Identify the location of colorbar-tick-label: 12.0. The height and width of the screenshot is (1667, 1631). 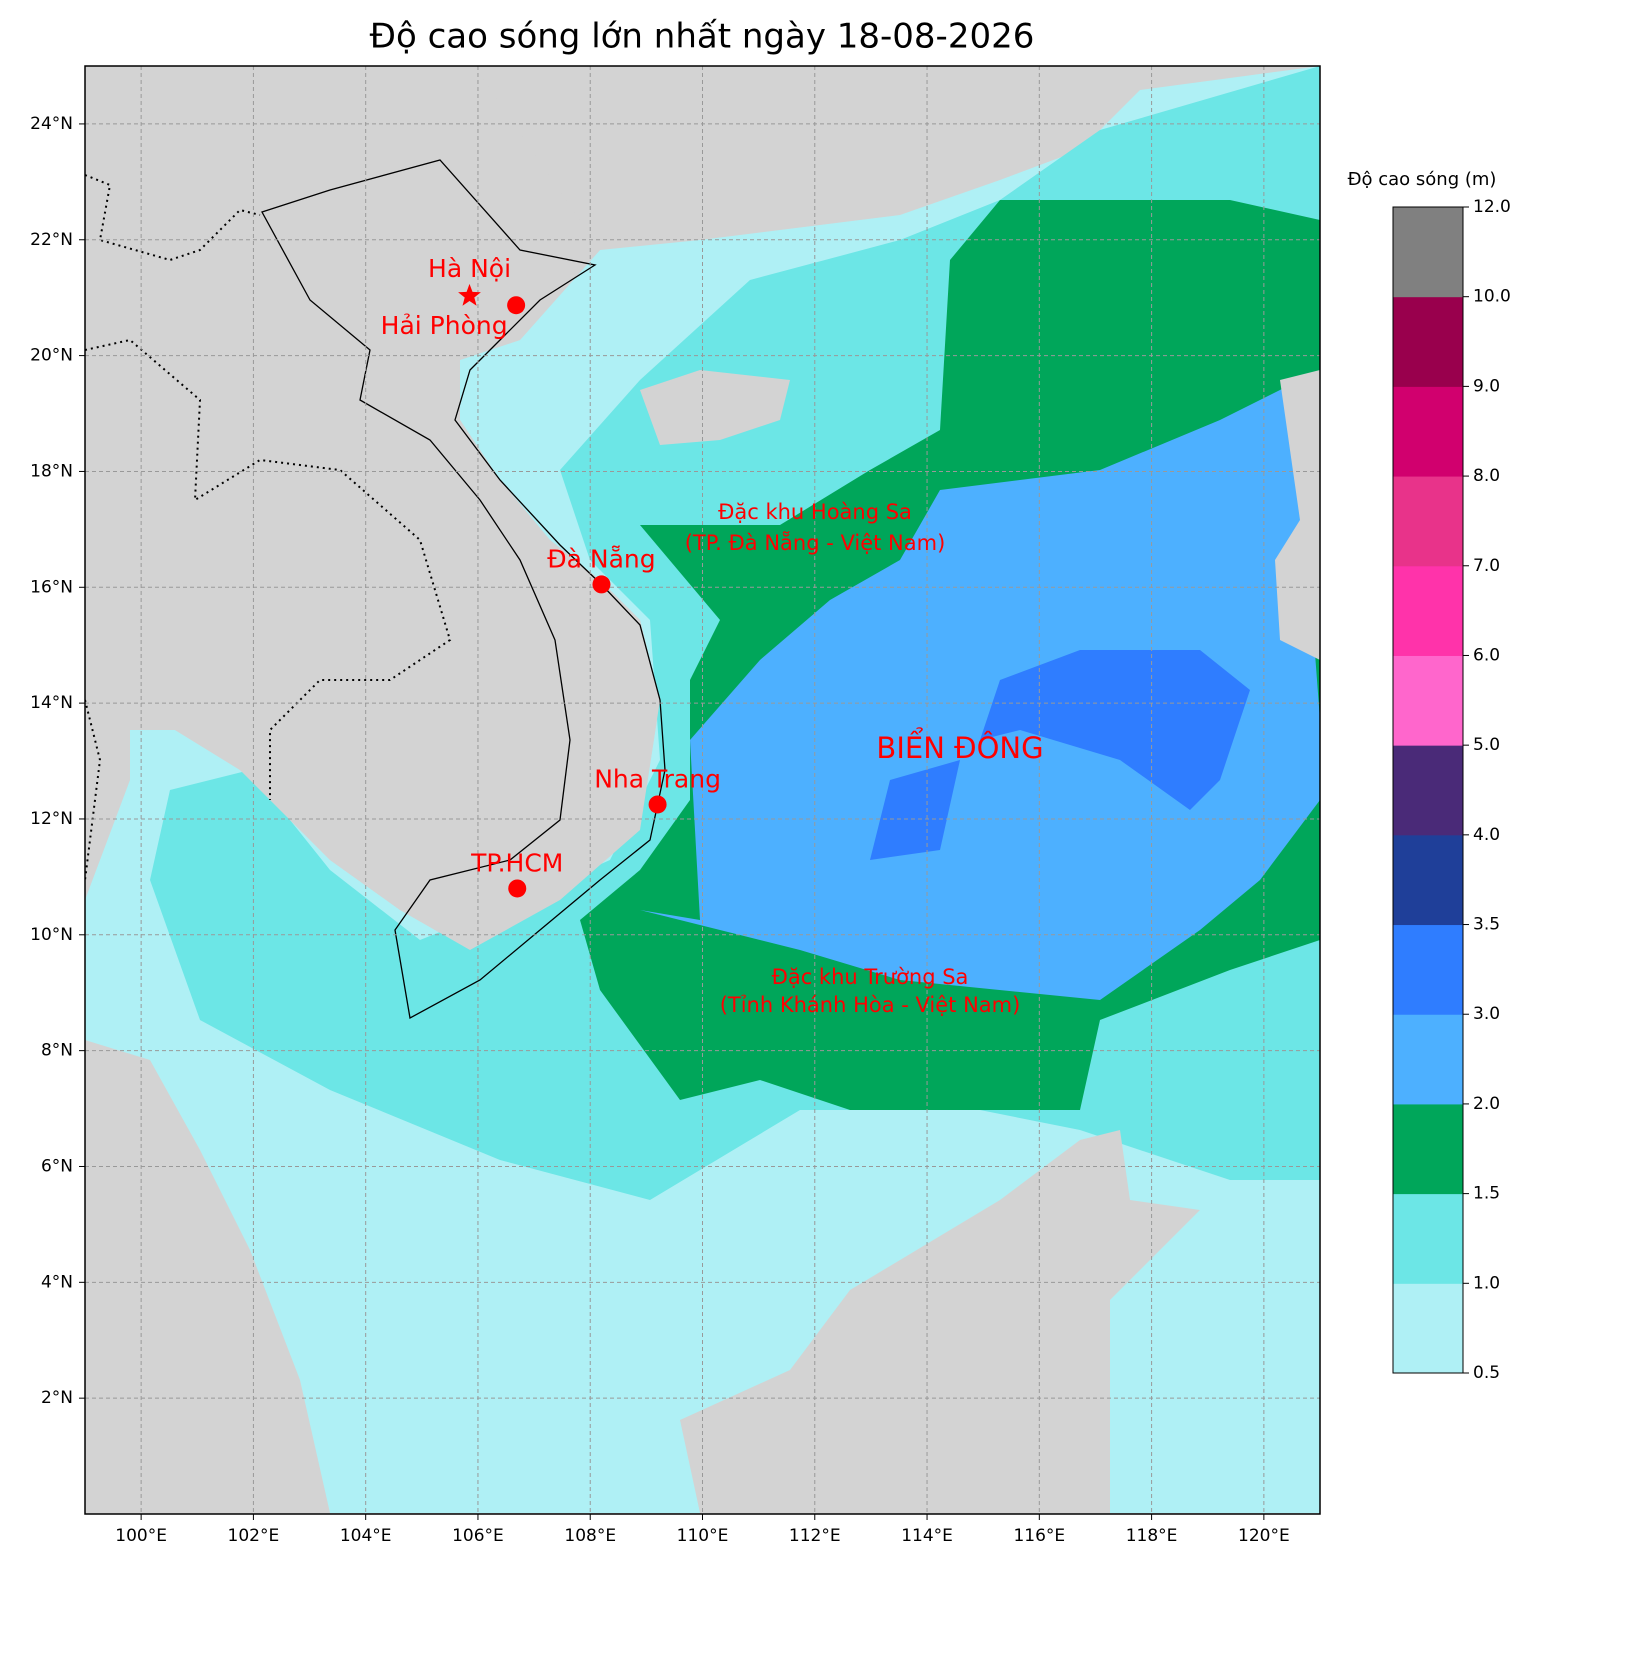
(1492, 207).